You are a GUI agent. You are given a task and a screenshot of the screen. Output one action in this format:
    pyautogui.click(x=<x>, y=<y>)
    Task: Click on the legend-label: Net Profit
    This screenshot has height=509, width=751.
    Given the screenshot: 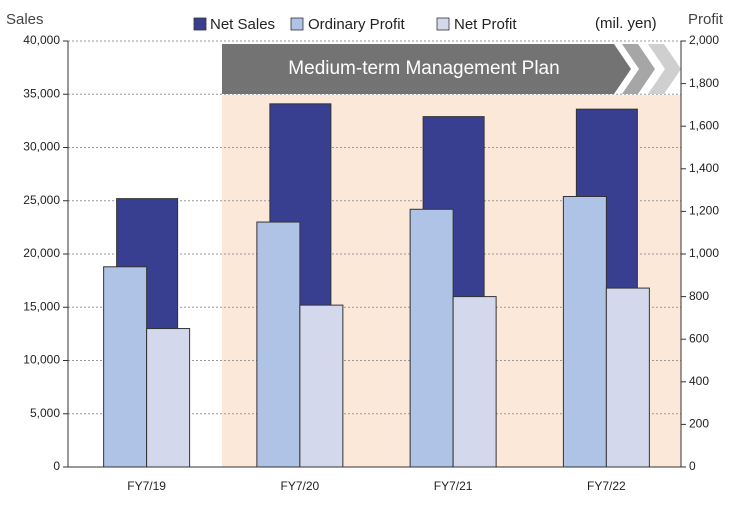 What is the action you would take?
    pyautogui.click(x=485, y=24)
    